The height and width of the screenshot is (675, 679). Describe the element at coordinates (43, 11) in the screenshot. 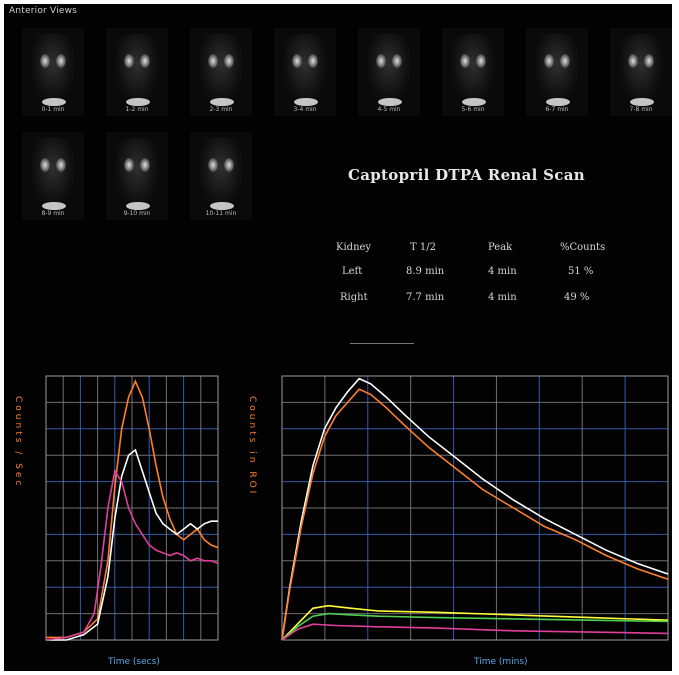

I see `window-title: Anterior Views` at that location.